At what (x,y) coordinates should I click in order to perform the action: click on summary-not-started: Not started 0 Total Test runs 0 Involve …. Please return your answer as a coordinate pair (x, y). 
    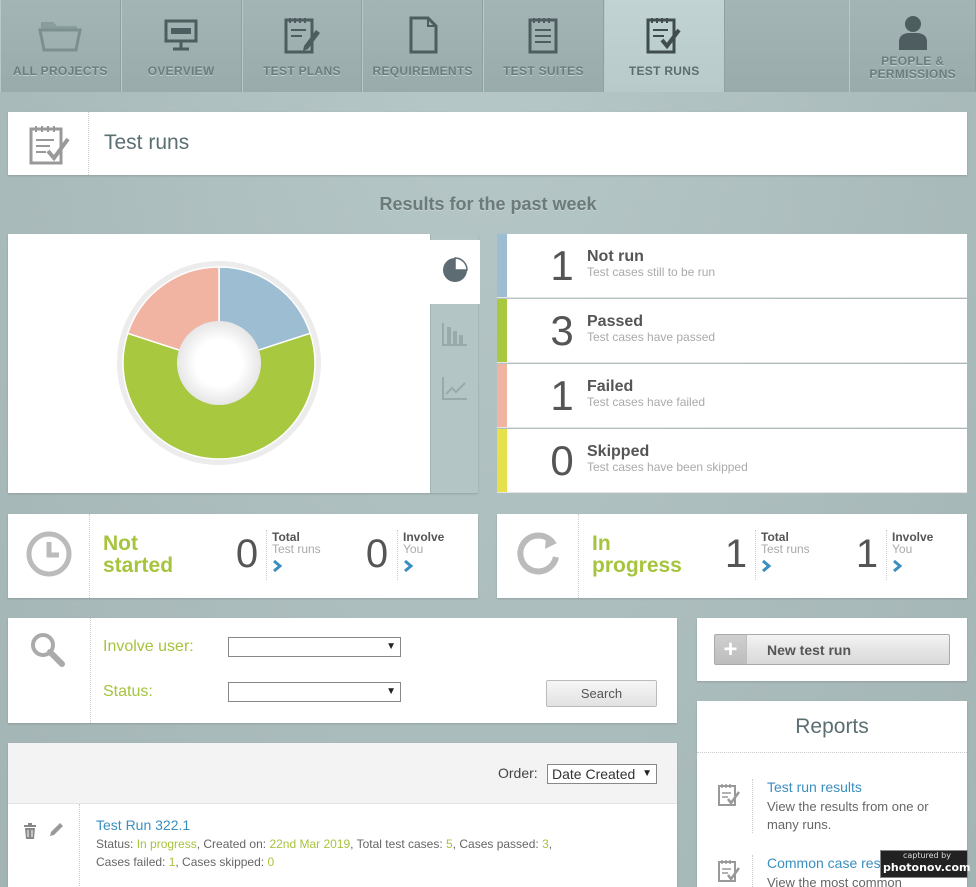
    Looking at the image, I should click on (243, 556).